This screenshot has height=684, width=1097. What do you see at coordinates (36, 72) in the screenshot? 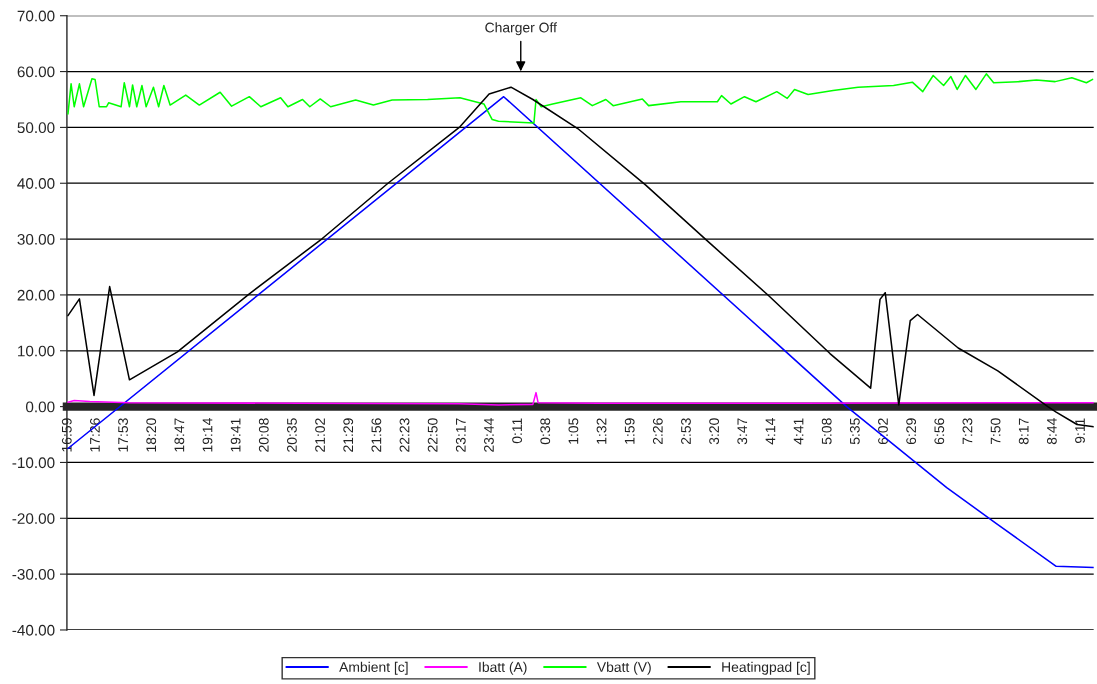
I see `y-tick-label: 60.00` at bounding box center [36, 72].